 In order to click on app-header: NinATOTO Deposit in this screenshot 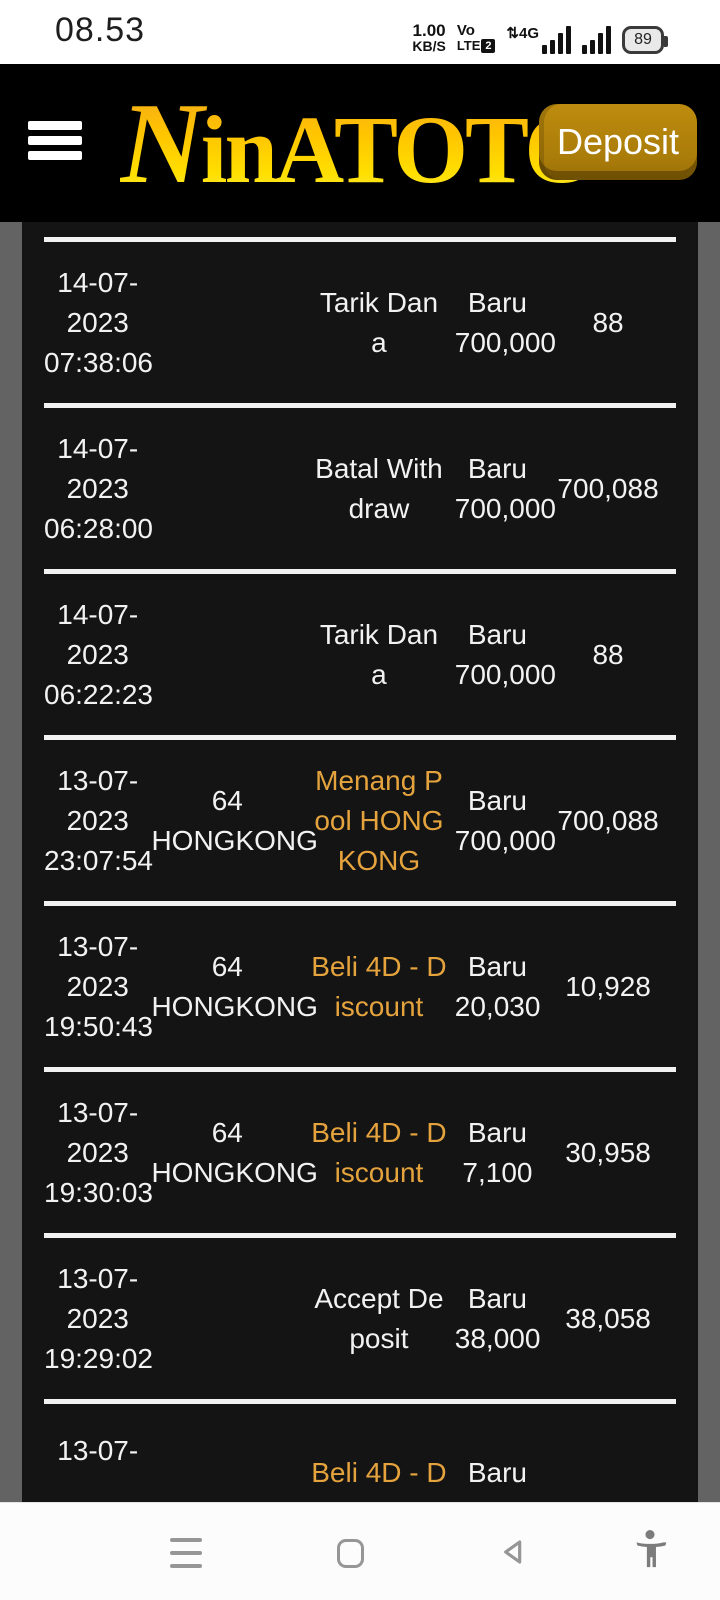, I will do `click(360, 143)`.